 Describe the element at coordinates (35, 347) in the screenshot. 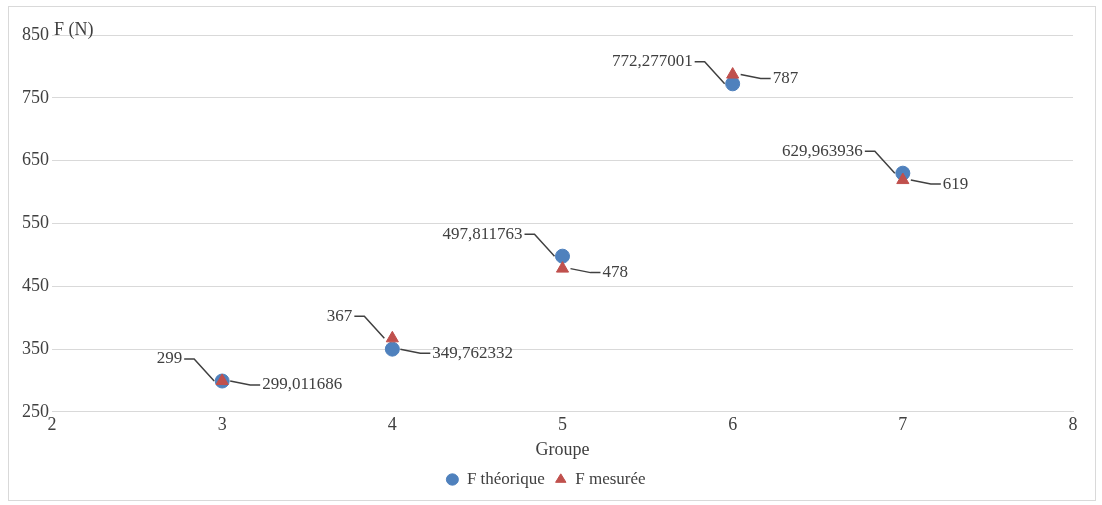

I see `y-tick-label: 350` at that location.